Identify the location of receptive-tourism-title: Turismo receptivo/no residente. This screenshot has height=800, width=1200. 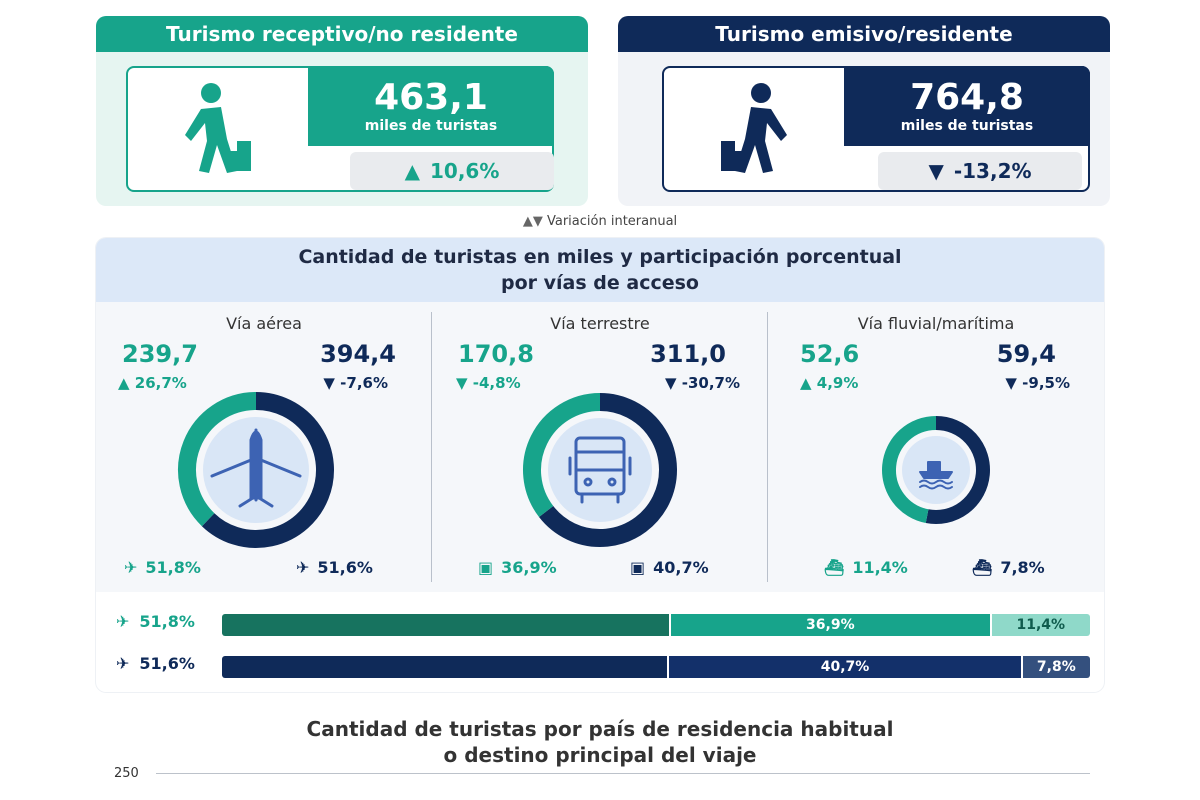
(342, 34).